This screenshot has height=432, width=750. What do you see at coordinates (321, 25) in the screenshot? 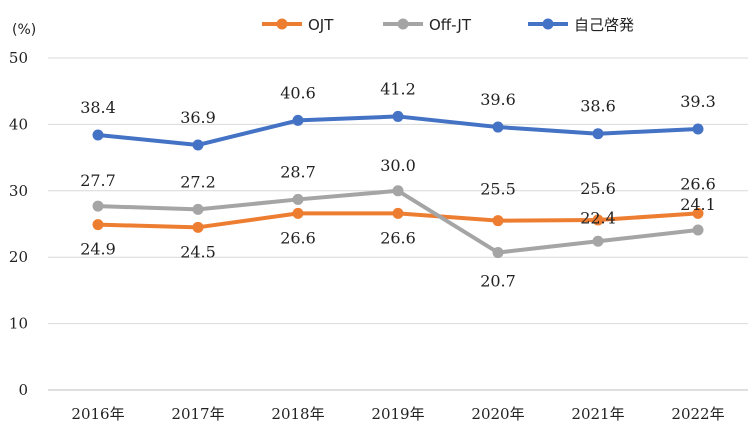
I see `legend-label: OJT` at bounding box center [321, 25].